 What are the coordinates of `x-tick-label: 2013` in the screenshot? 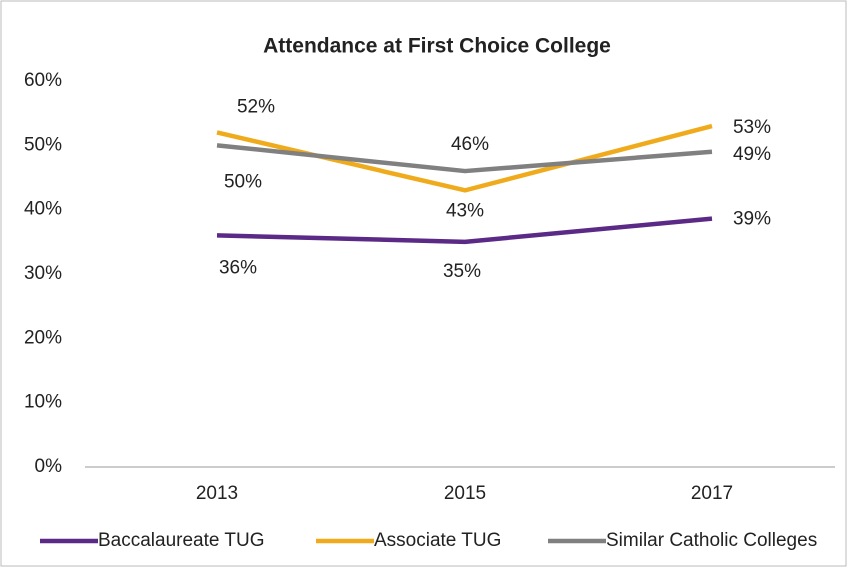 It's located at (217, 493).